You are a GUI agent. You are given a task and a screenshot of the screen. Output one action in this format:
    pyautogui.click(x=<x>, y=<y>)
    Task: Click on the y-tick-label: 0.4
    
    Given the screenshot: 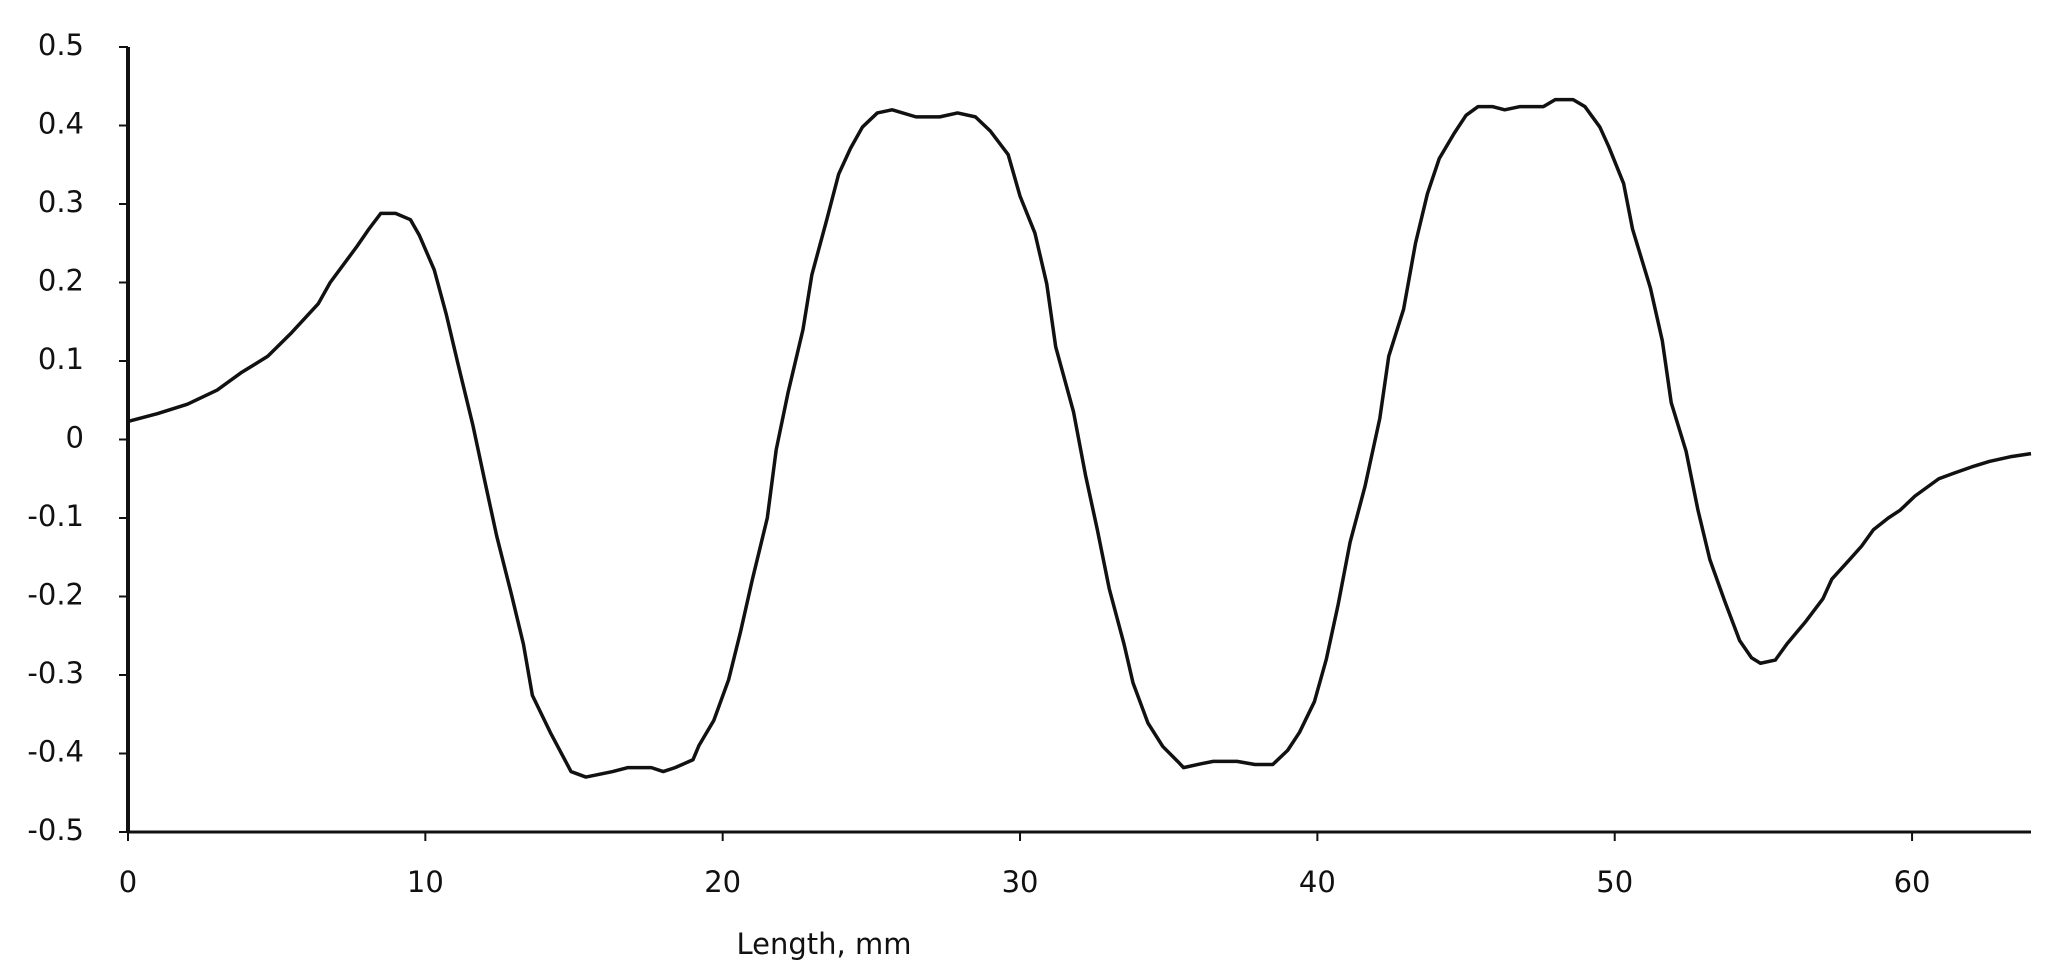 What is the action you would take?
    pyautogui.click(x=61, y=124)
    